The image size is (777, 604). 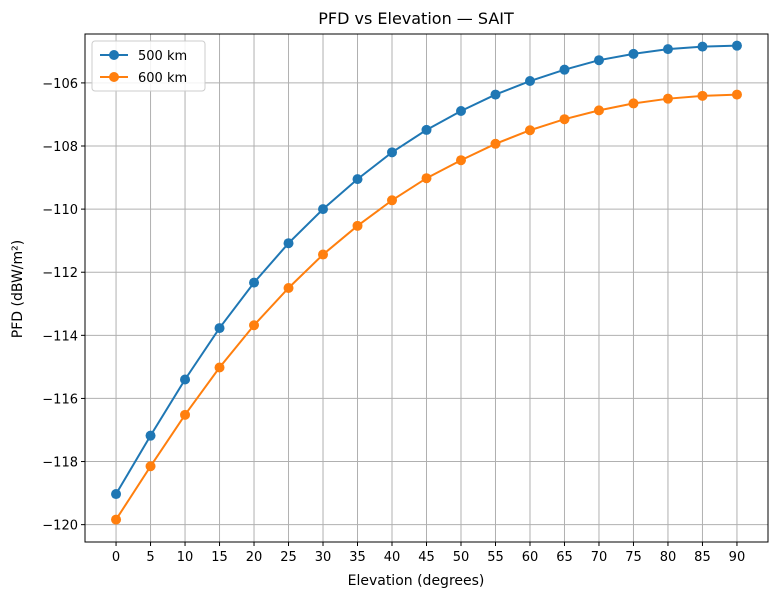 What do you see at coordinates (392, 557) in the screenshot?
I see `x-tick-label: 40` at bounding box center [392, 557].